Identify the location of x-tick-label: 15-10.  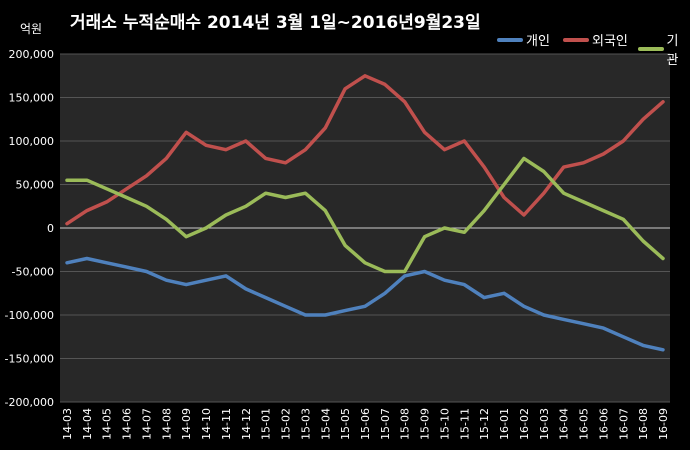
(444, 424).